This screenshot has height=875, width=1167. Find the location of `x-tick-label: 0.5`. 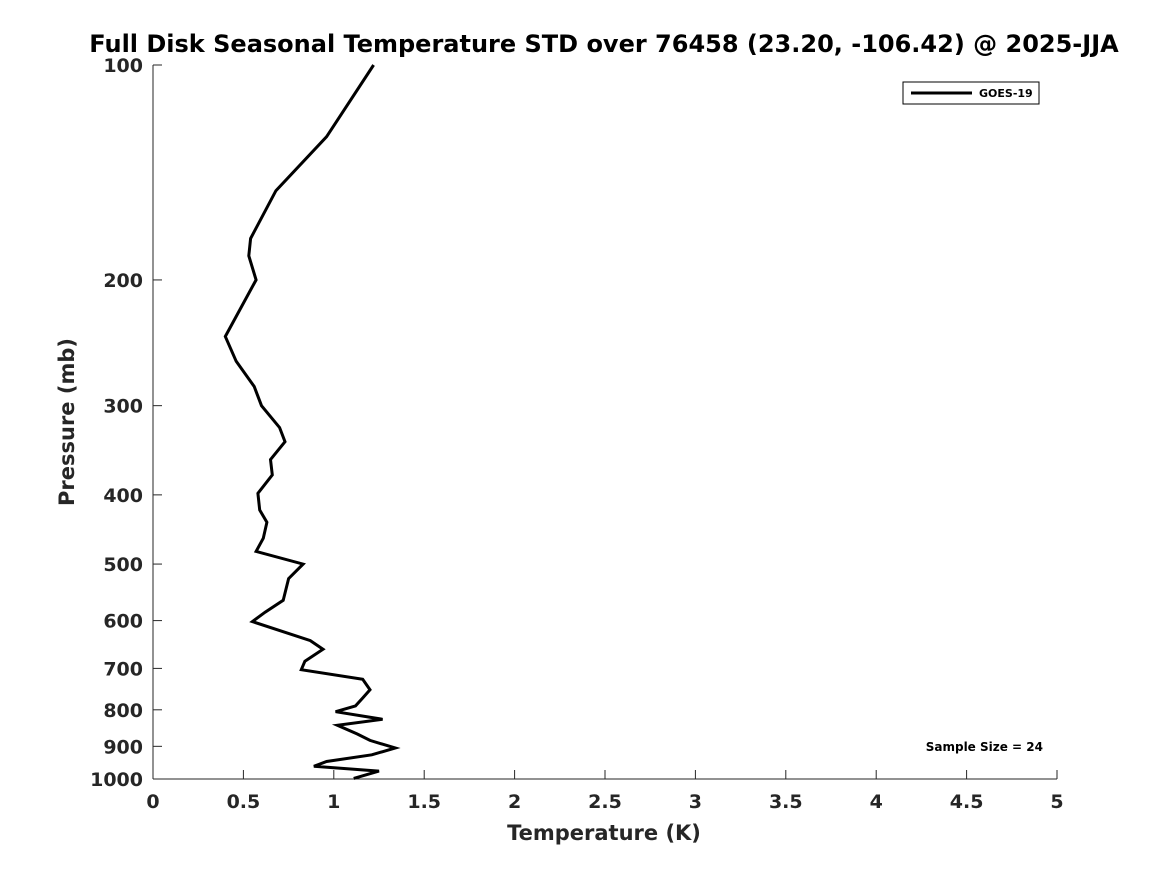

x-tick-label: 0.5 is located at coordinates (244, 802).